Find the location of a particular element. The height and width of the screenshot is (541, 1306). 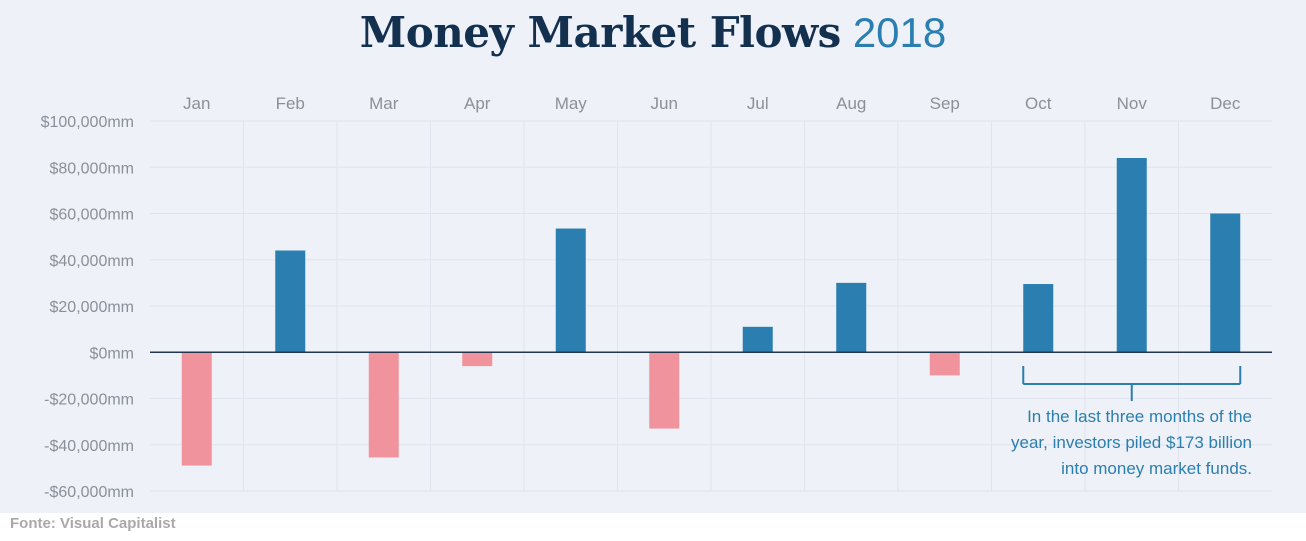

x-tick-label: Dec is located at coordinates (1225, 103).